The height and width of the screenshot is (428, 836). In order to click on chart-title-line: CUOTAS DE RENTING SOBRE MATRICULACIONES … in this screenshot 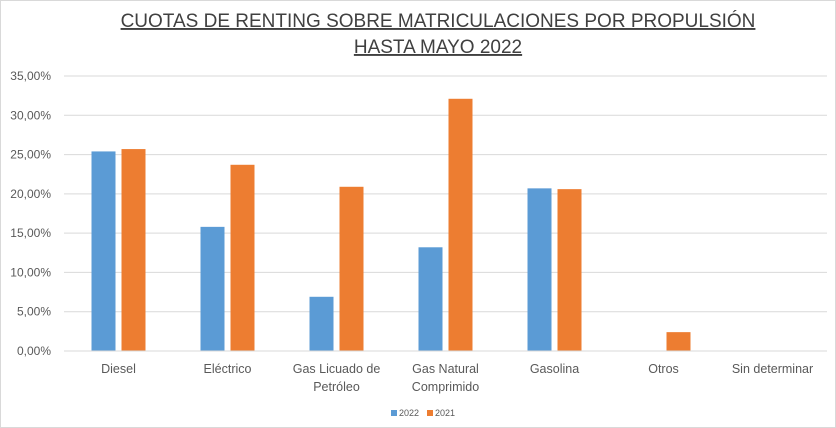, I will do `click(438, 21)`.